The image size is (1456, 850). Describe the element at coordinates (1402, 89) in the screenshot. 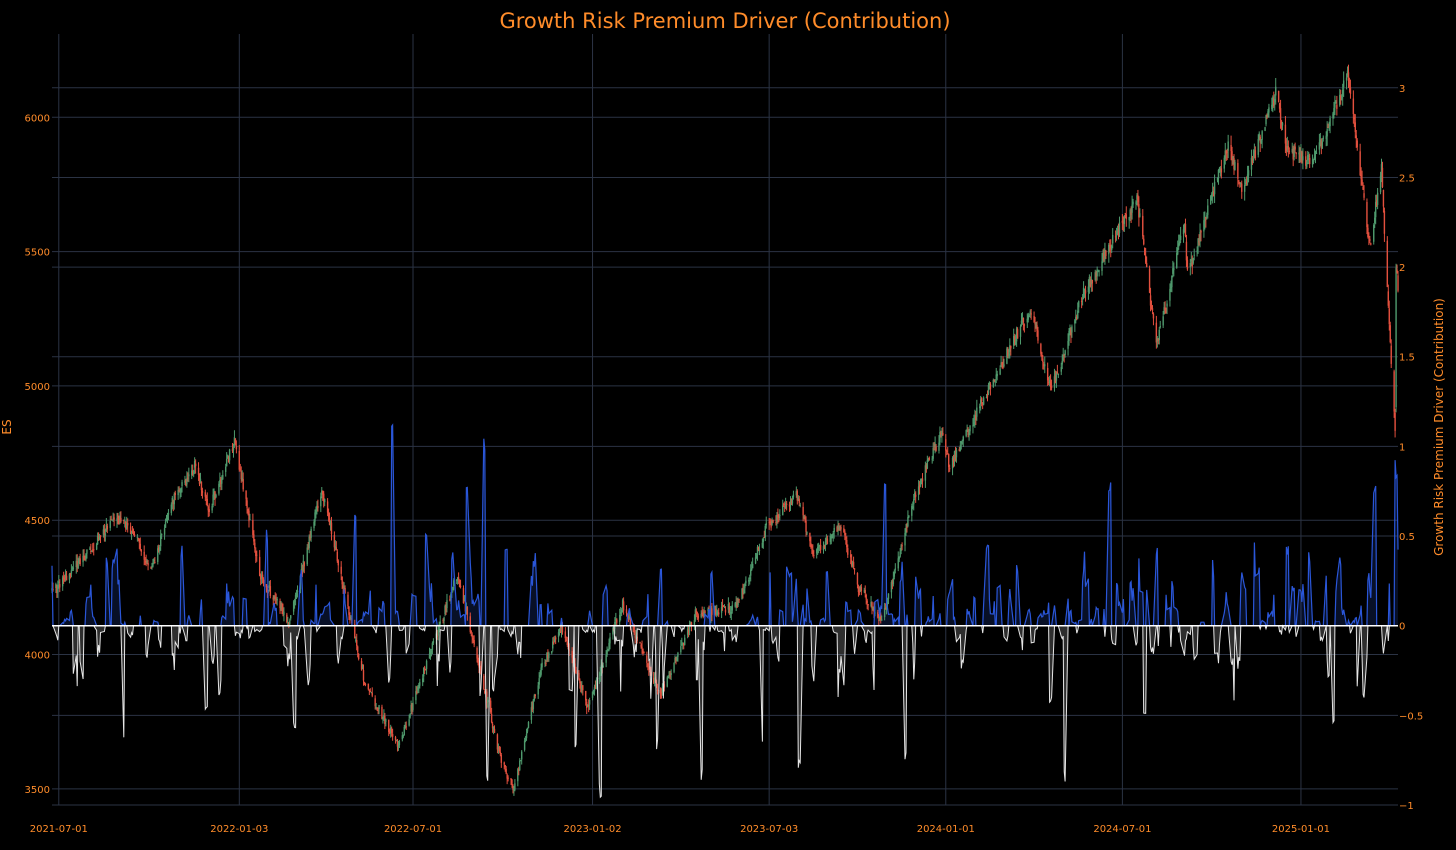

I see `right-tick-label: 3` at that location.